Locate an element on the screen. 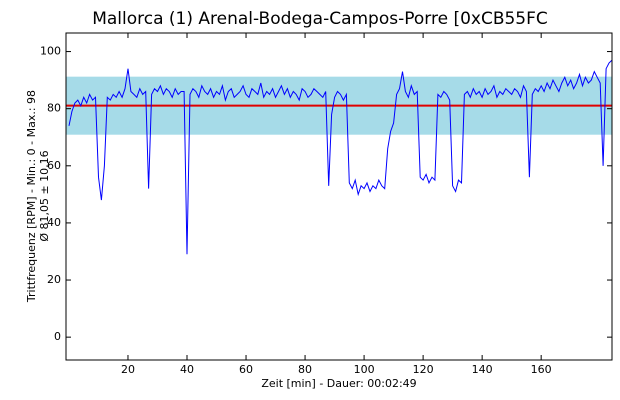 This screenshot has width=620, height=400. x-tick-label: 120 is located at coordinates (423, 369).